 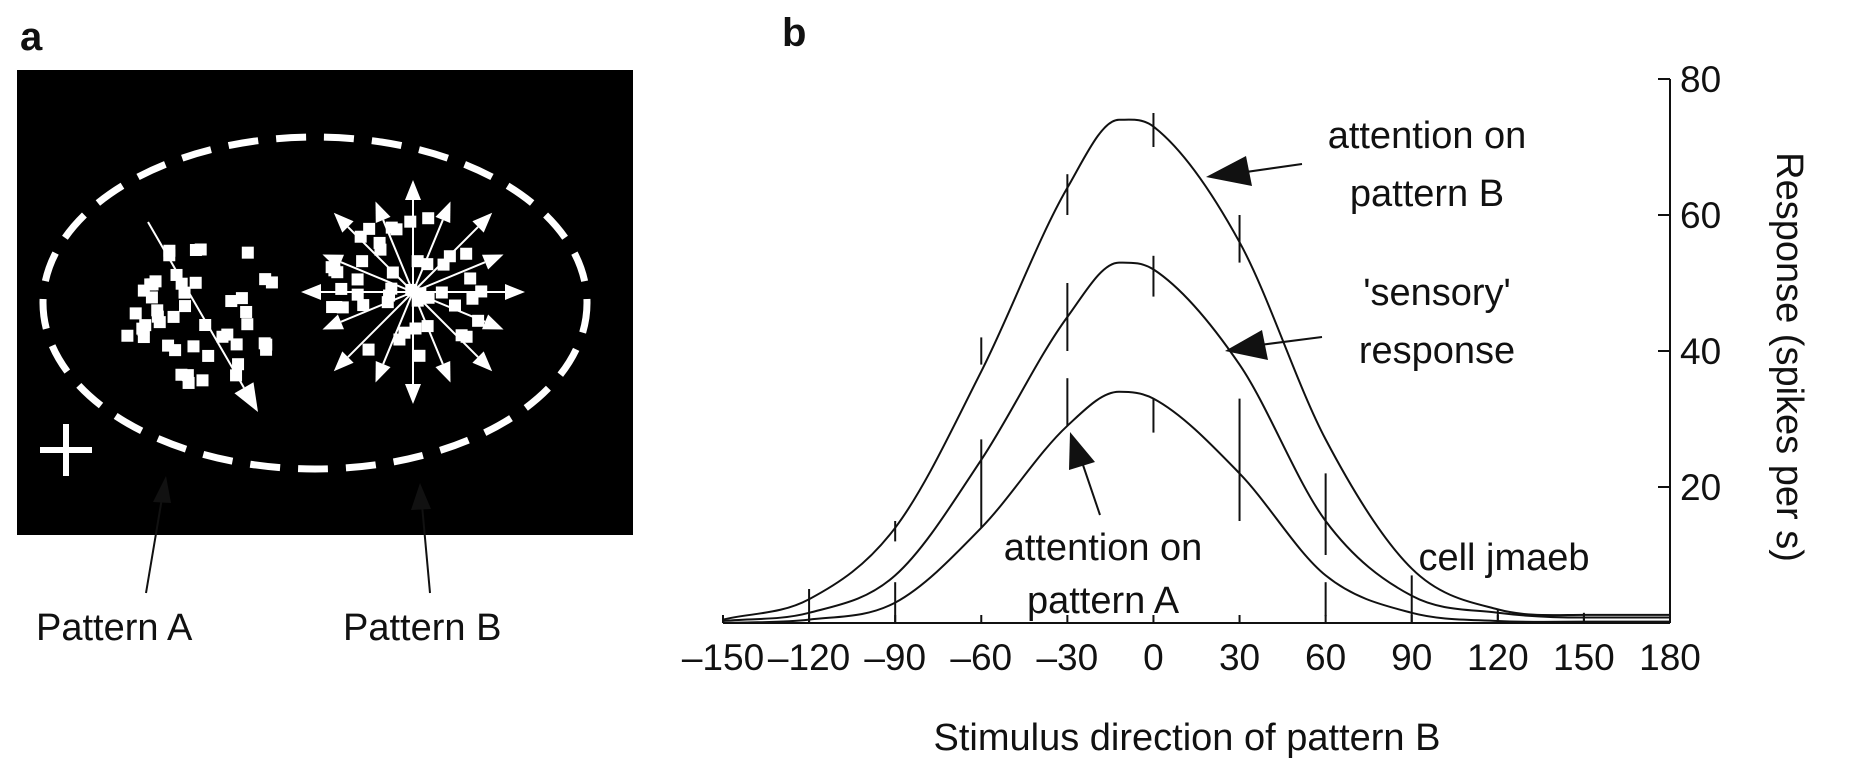 What do you see at coordinates (66, 450) in the screenshot?
I see `fixation-cross` at bounding box center [66, 450].